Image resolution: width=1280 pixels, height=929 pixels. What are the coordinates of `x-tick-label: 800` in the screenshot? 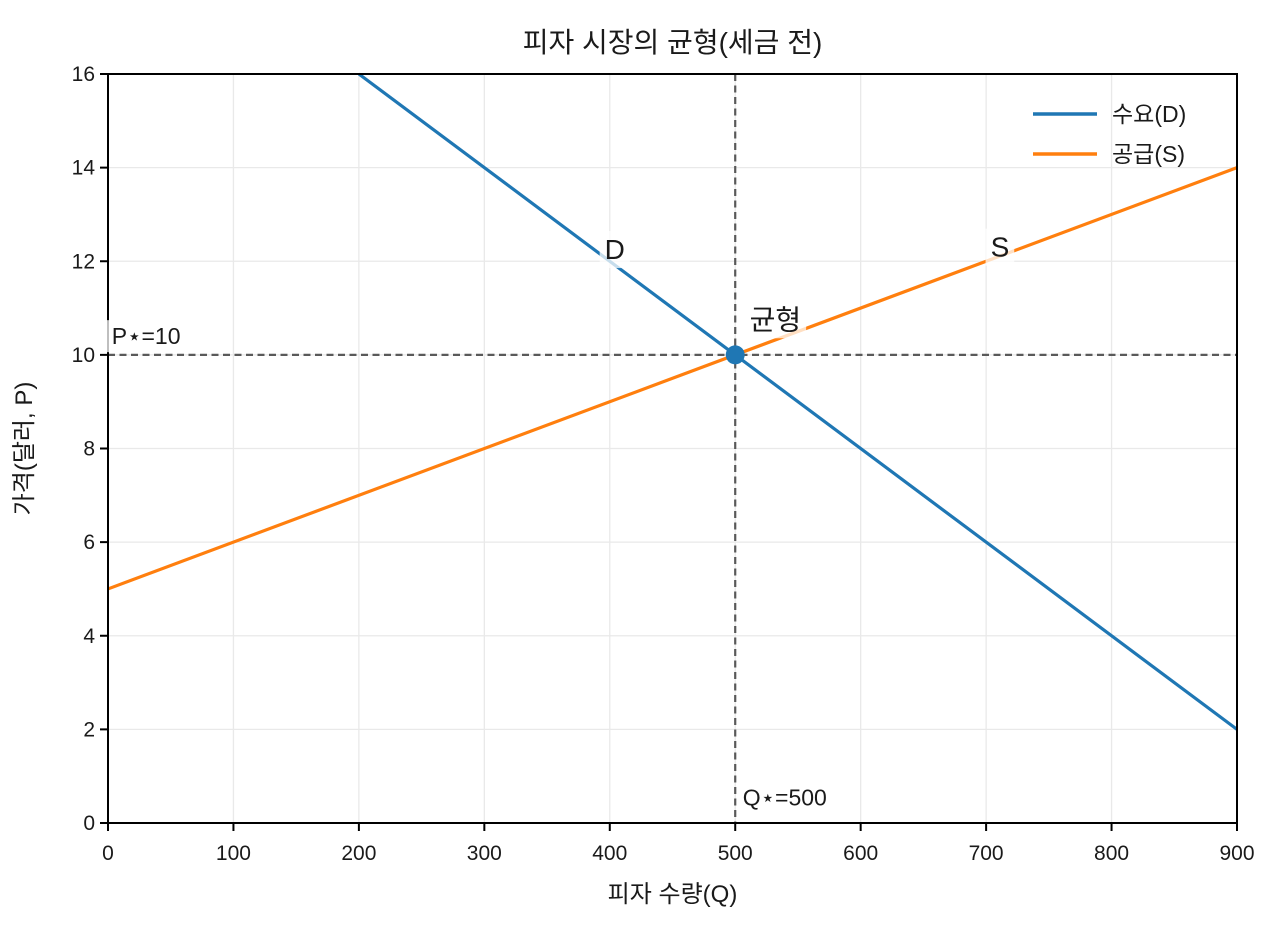 It's located at (1111, 853).